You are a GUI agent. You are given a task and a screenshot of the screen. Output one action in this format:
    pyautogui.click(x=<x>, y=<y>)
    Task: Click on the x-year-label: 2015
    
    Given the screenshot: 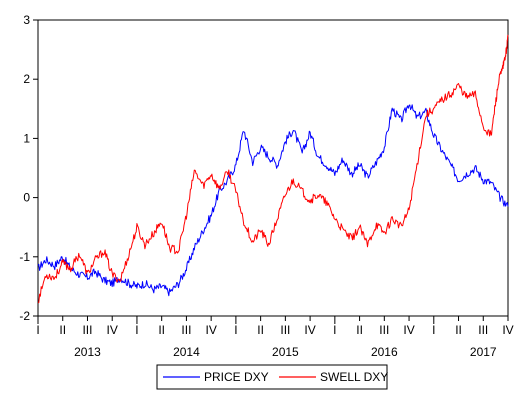 What is the action you would take?
    pyautogui.click(x=285, y=352)
    